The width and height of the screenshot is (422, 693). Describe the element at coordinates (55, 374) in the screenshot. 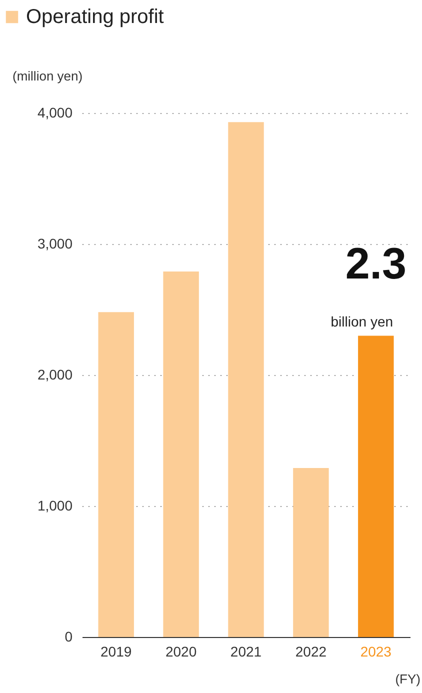

I see `y-tick-label: 2,000` at that location.